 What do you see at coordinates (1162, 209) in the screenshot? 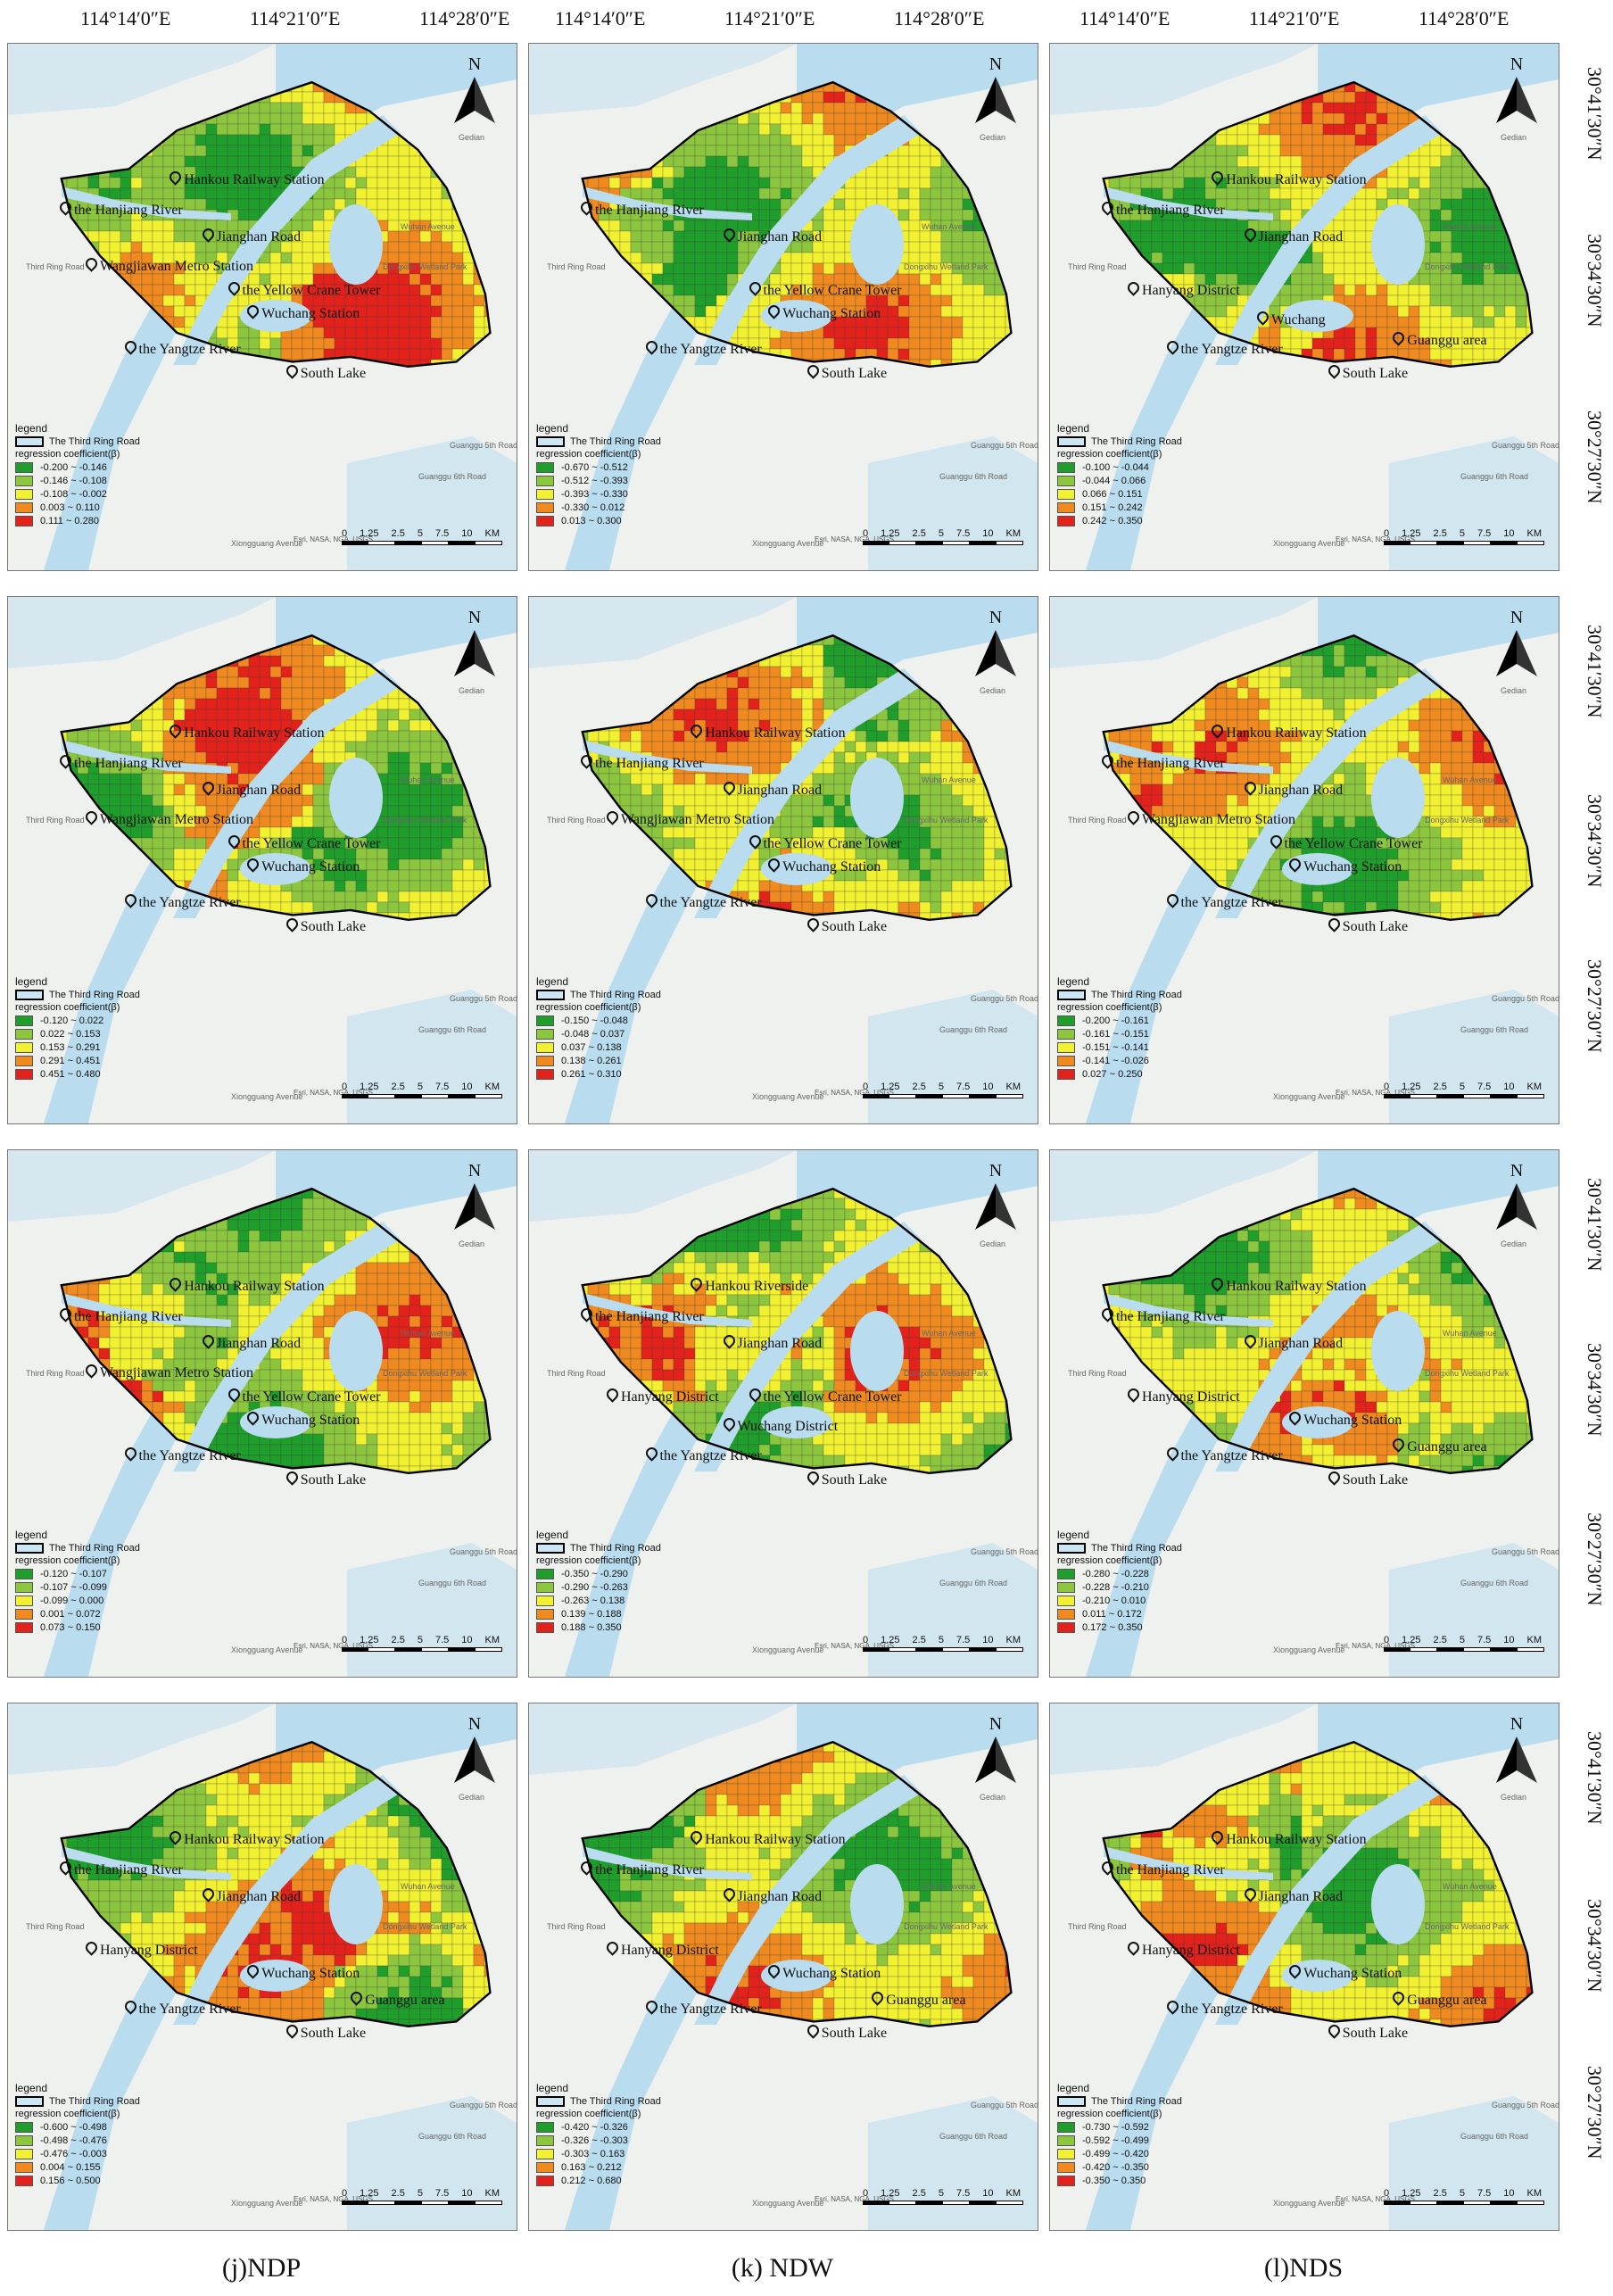
I see `place-label: the Hanjiang River` at bounding box center [1162, 209].